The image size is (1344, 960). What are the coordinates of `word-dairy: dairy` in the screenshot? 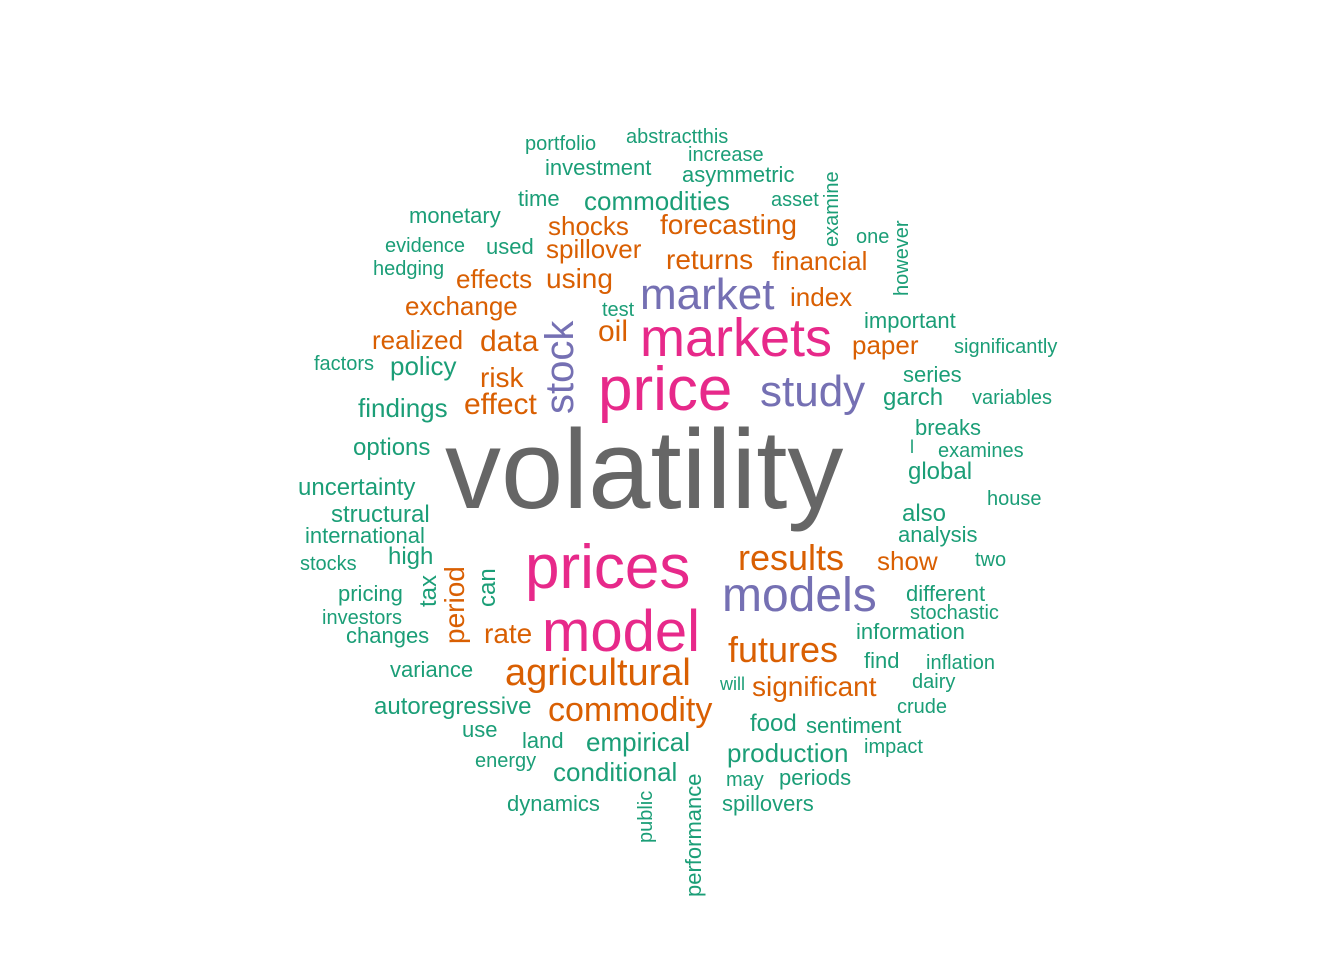 It's located at (934, 682).